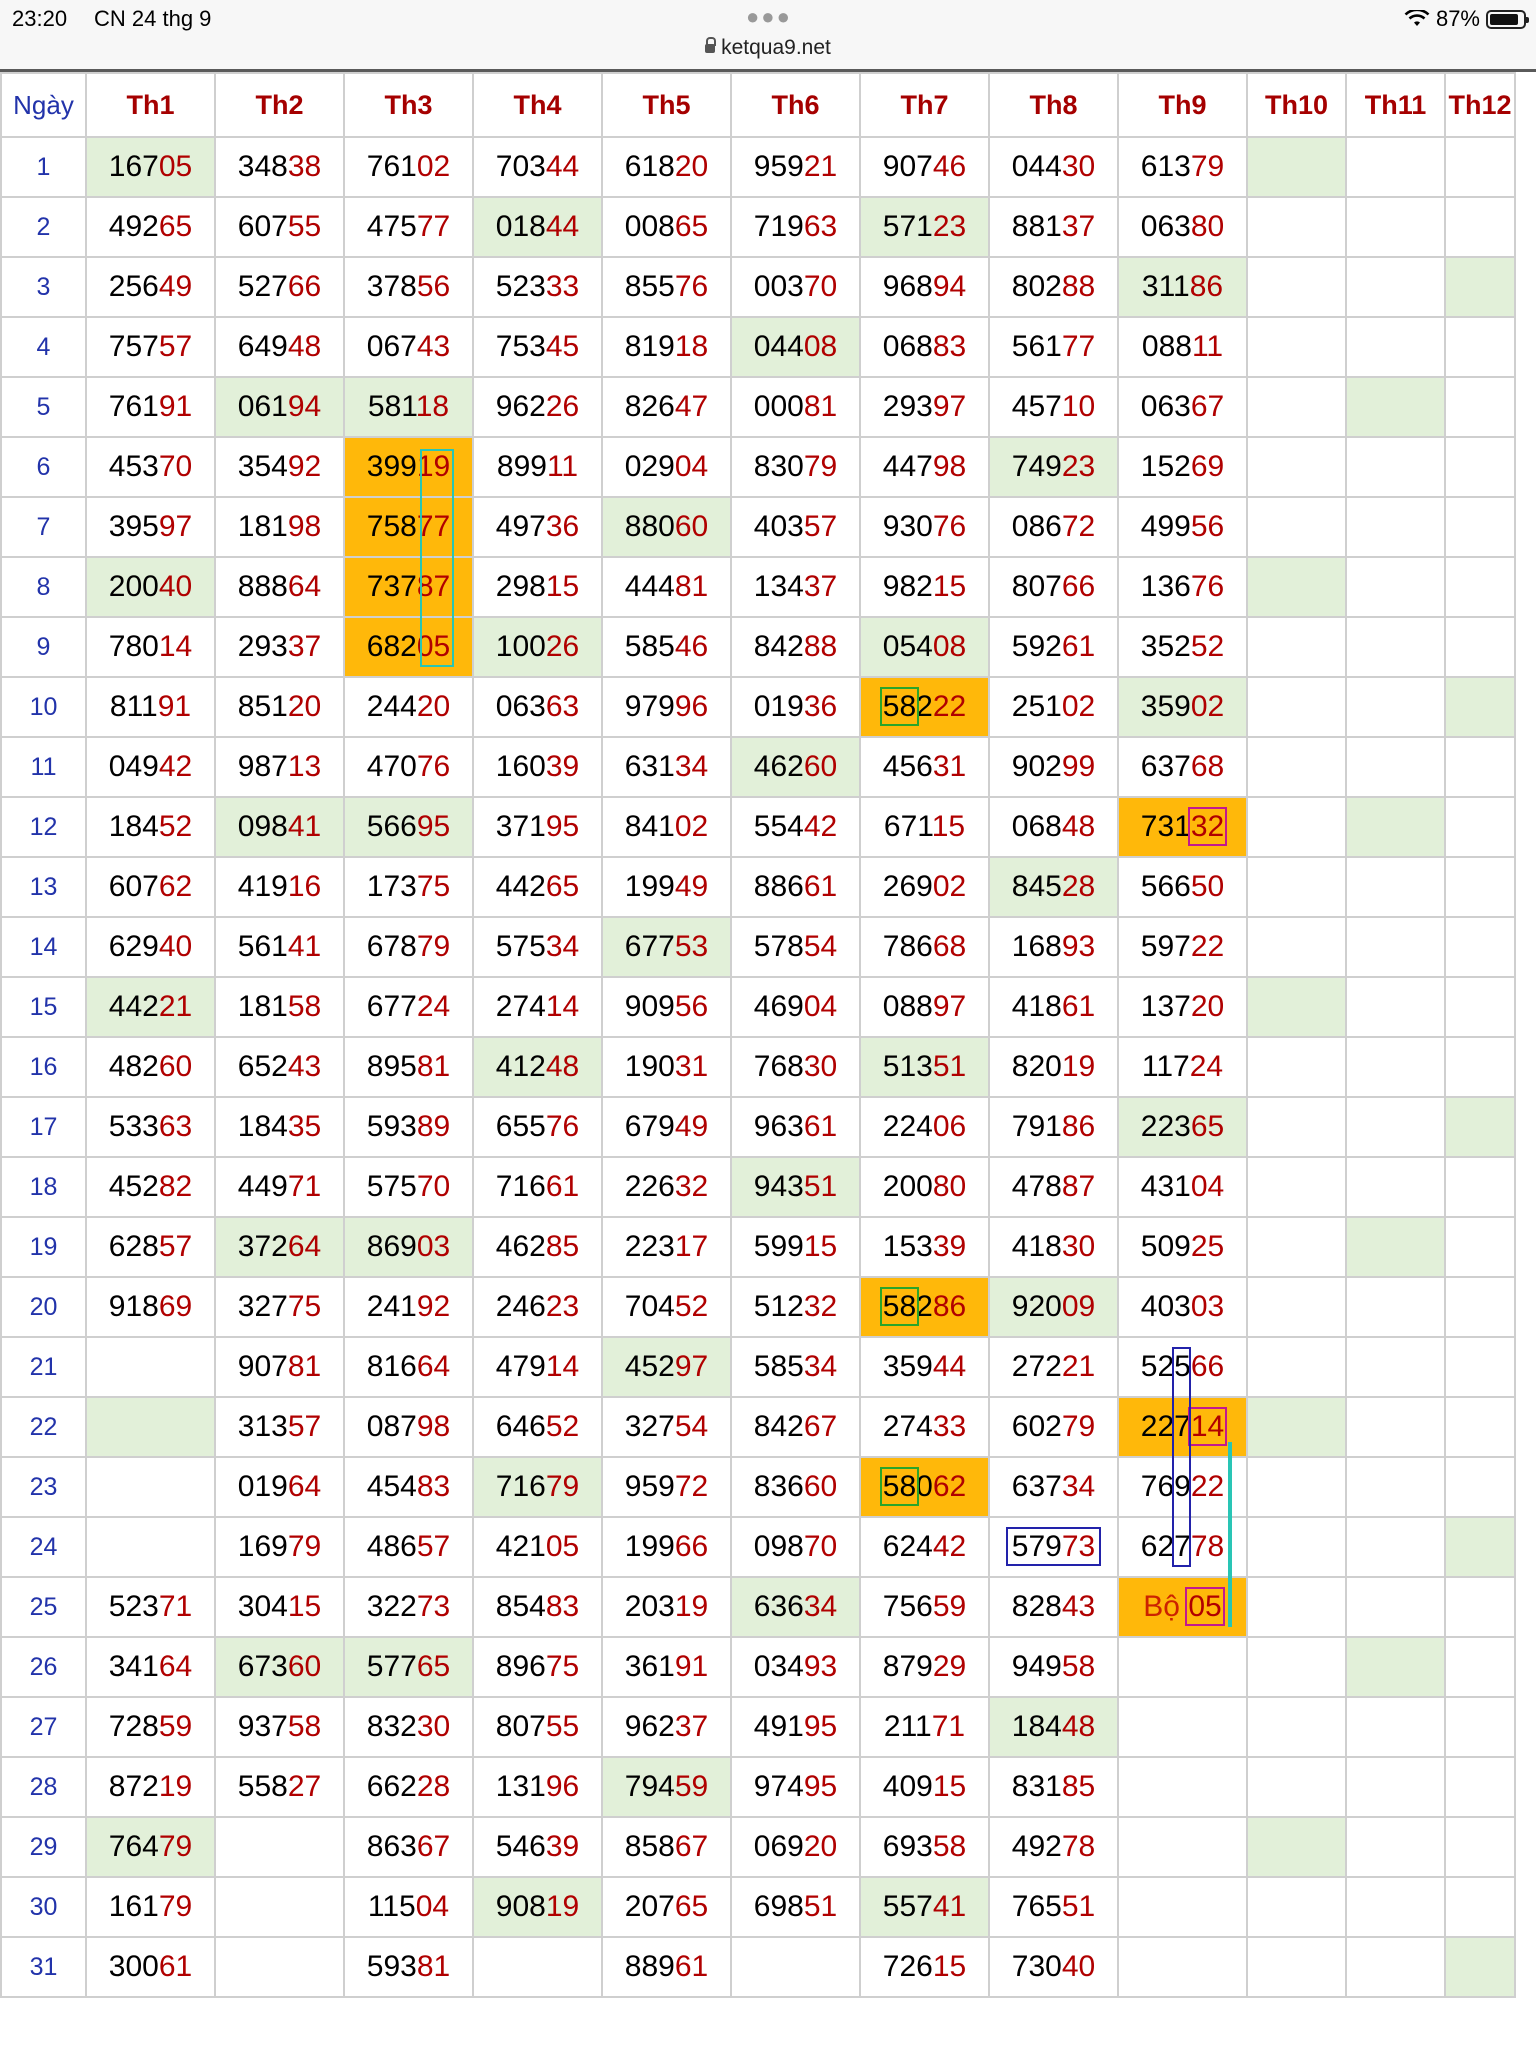  I want to click on result-number: 89581, so click(408, 1066).